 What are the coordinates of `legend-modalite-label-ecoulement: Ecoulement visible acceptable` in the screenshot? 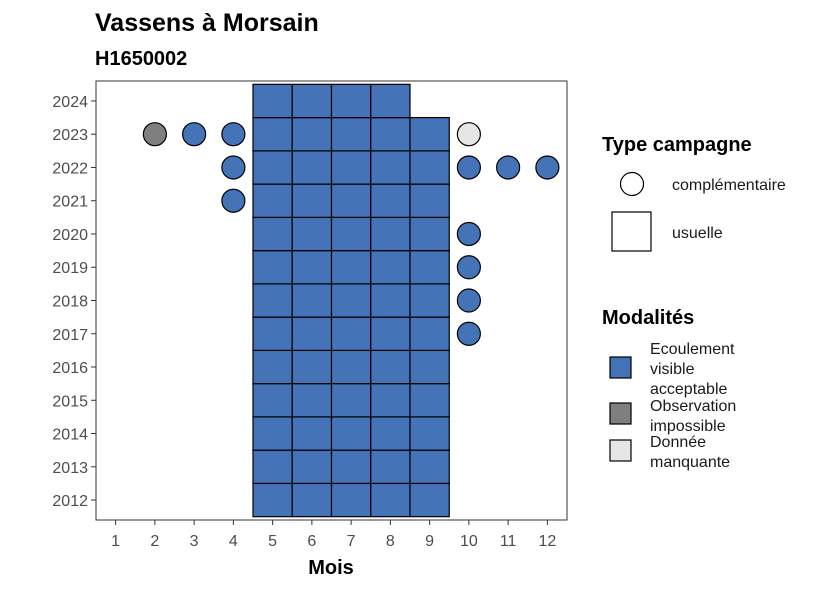 It's located at (694, 369).